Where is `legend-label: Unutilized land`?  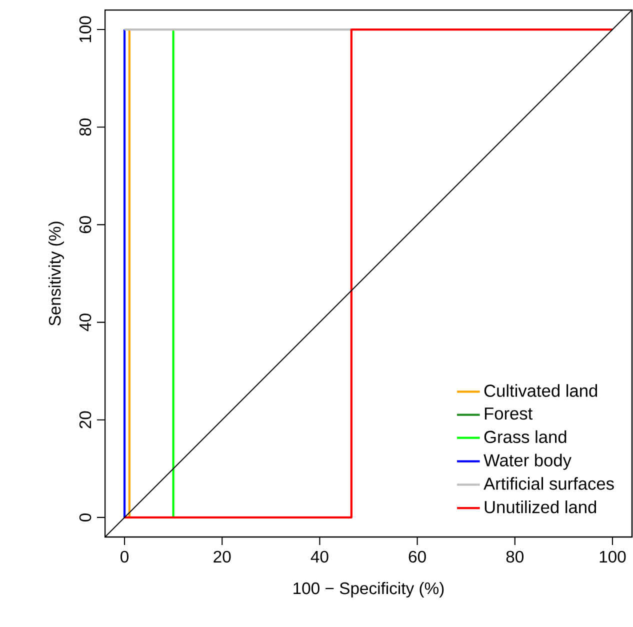
legend-label: Unutilized land is located at coordinates (540, 507).